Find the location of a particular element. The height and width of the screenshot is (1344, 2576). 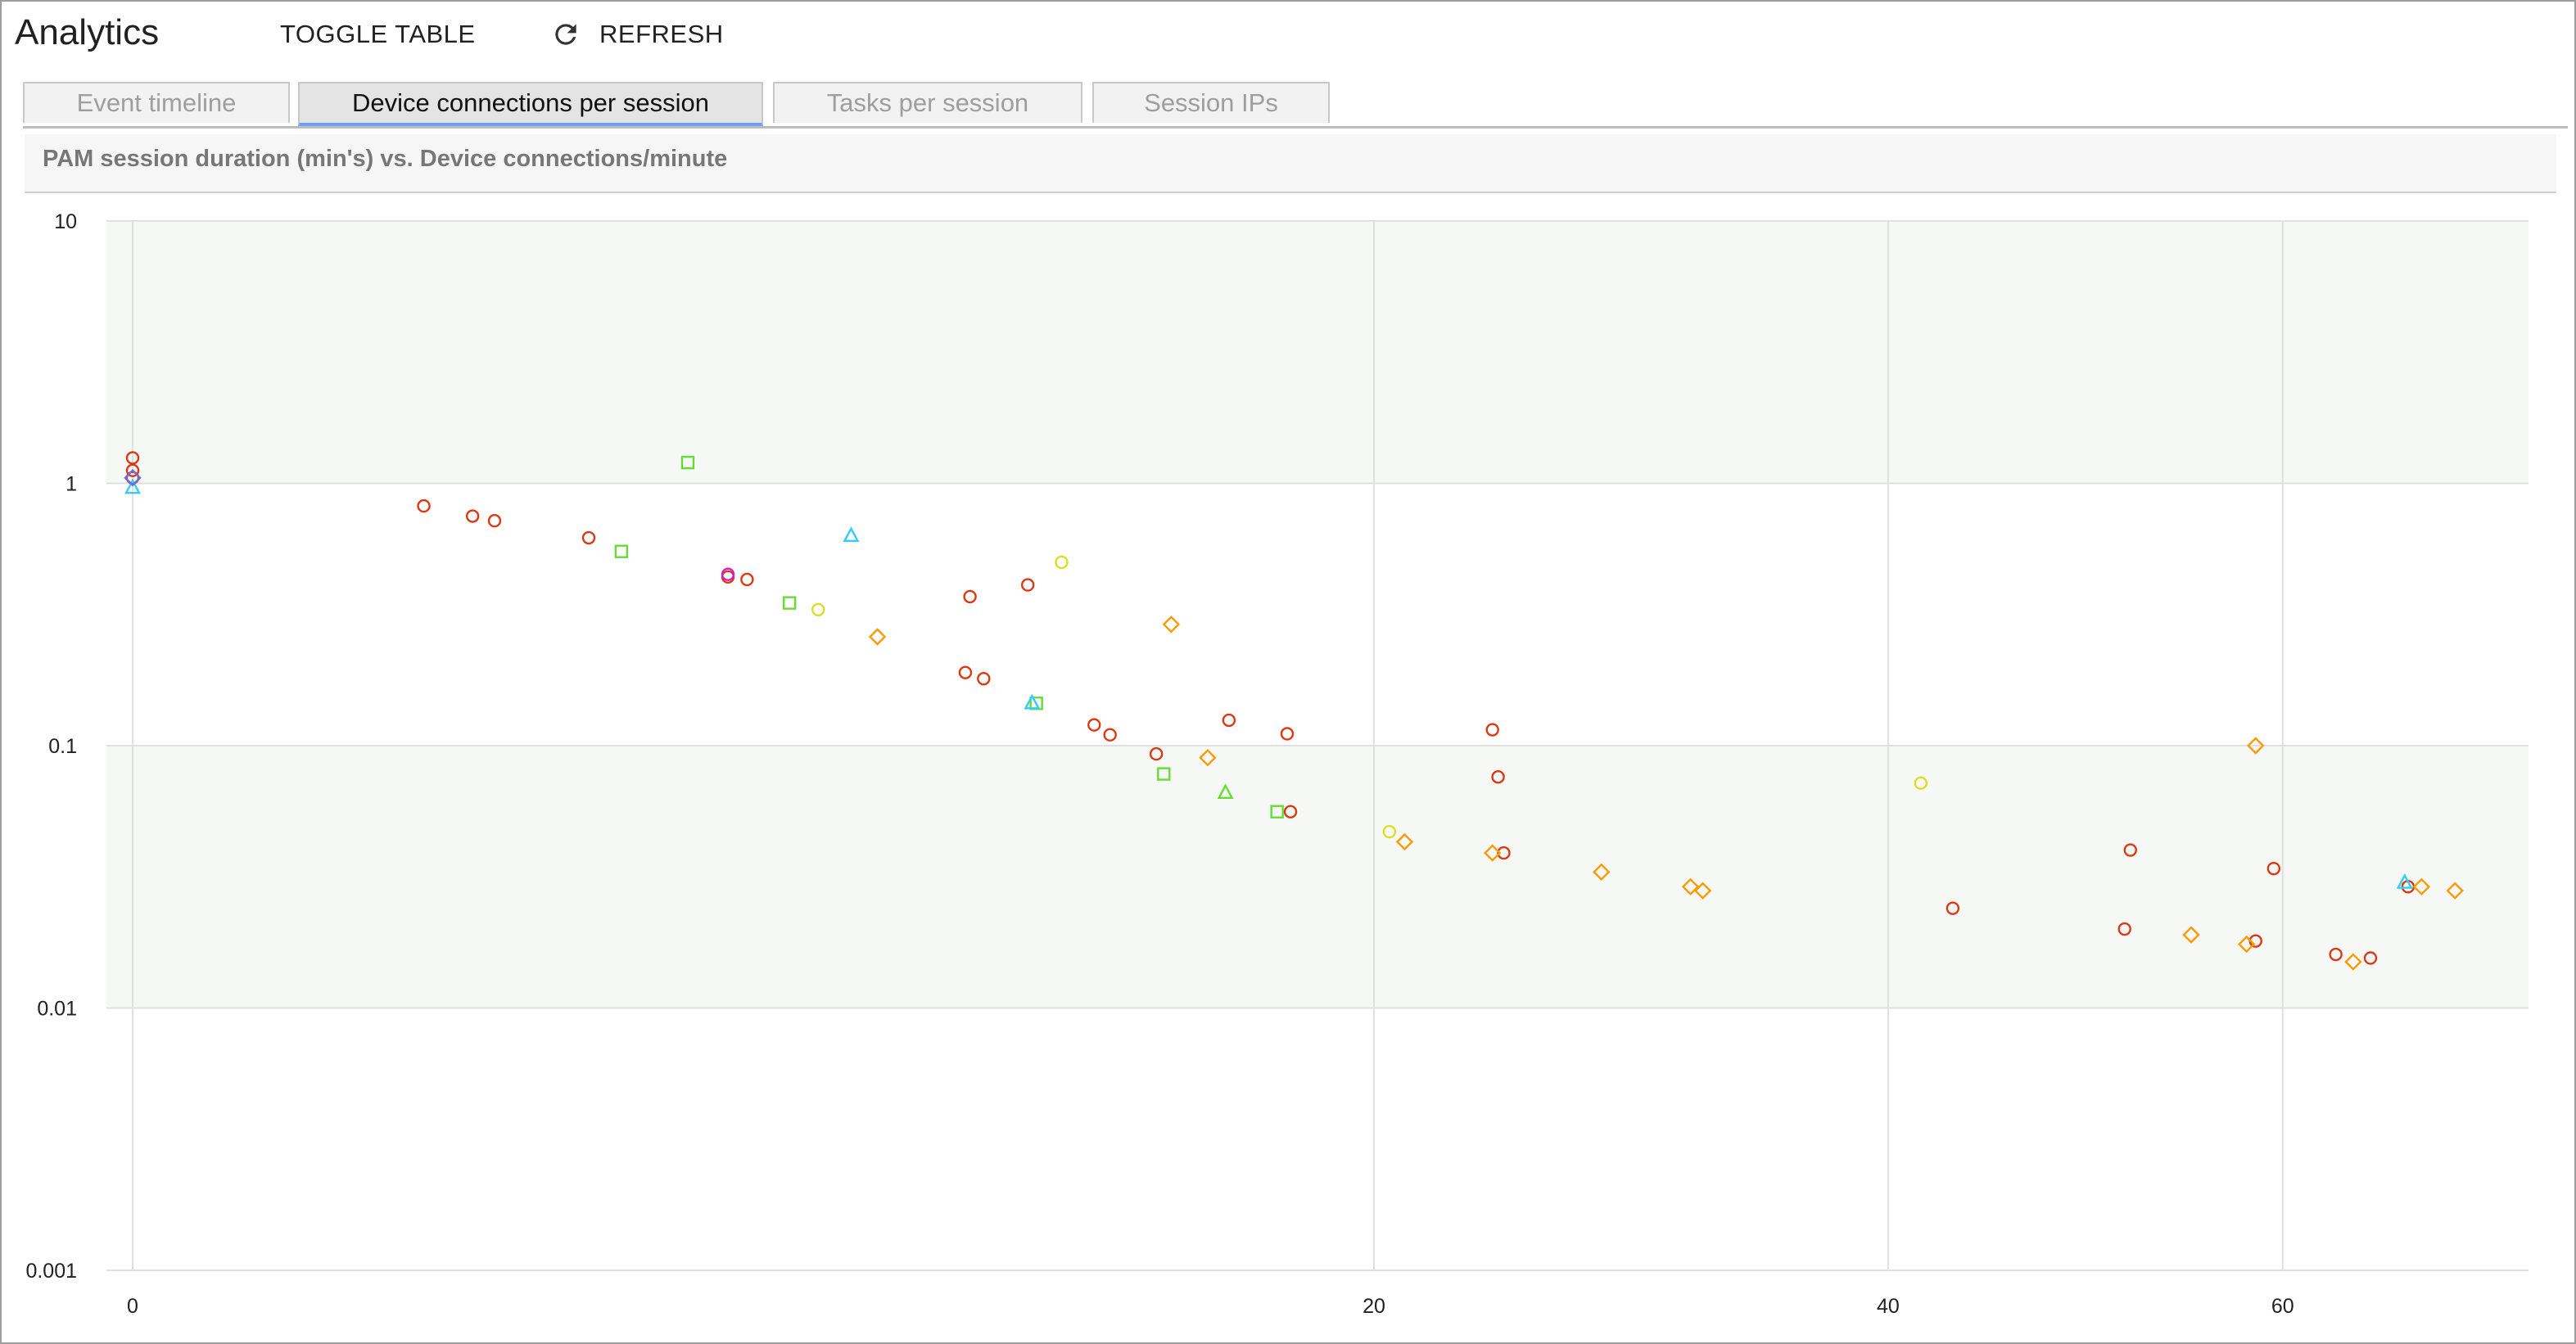

tab-device-connections: Device connections per session is located at coordinates (530, 104).